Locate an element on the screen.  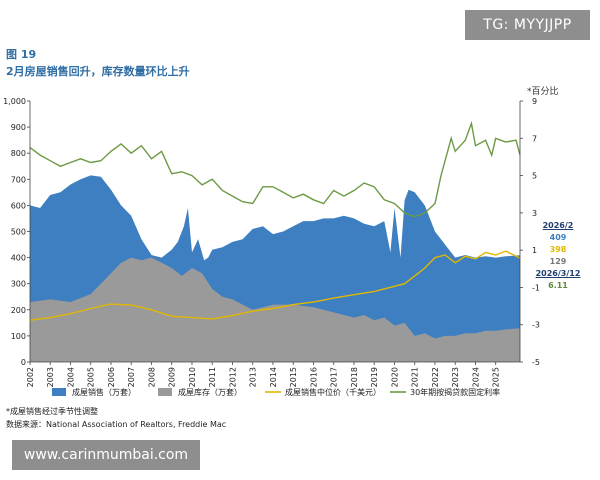
x-tick-label: 2024 is located at coordinates (475, 377).